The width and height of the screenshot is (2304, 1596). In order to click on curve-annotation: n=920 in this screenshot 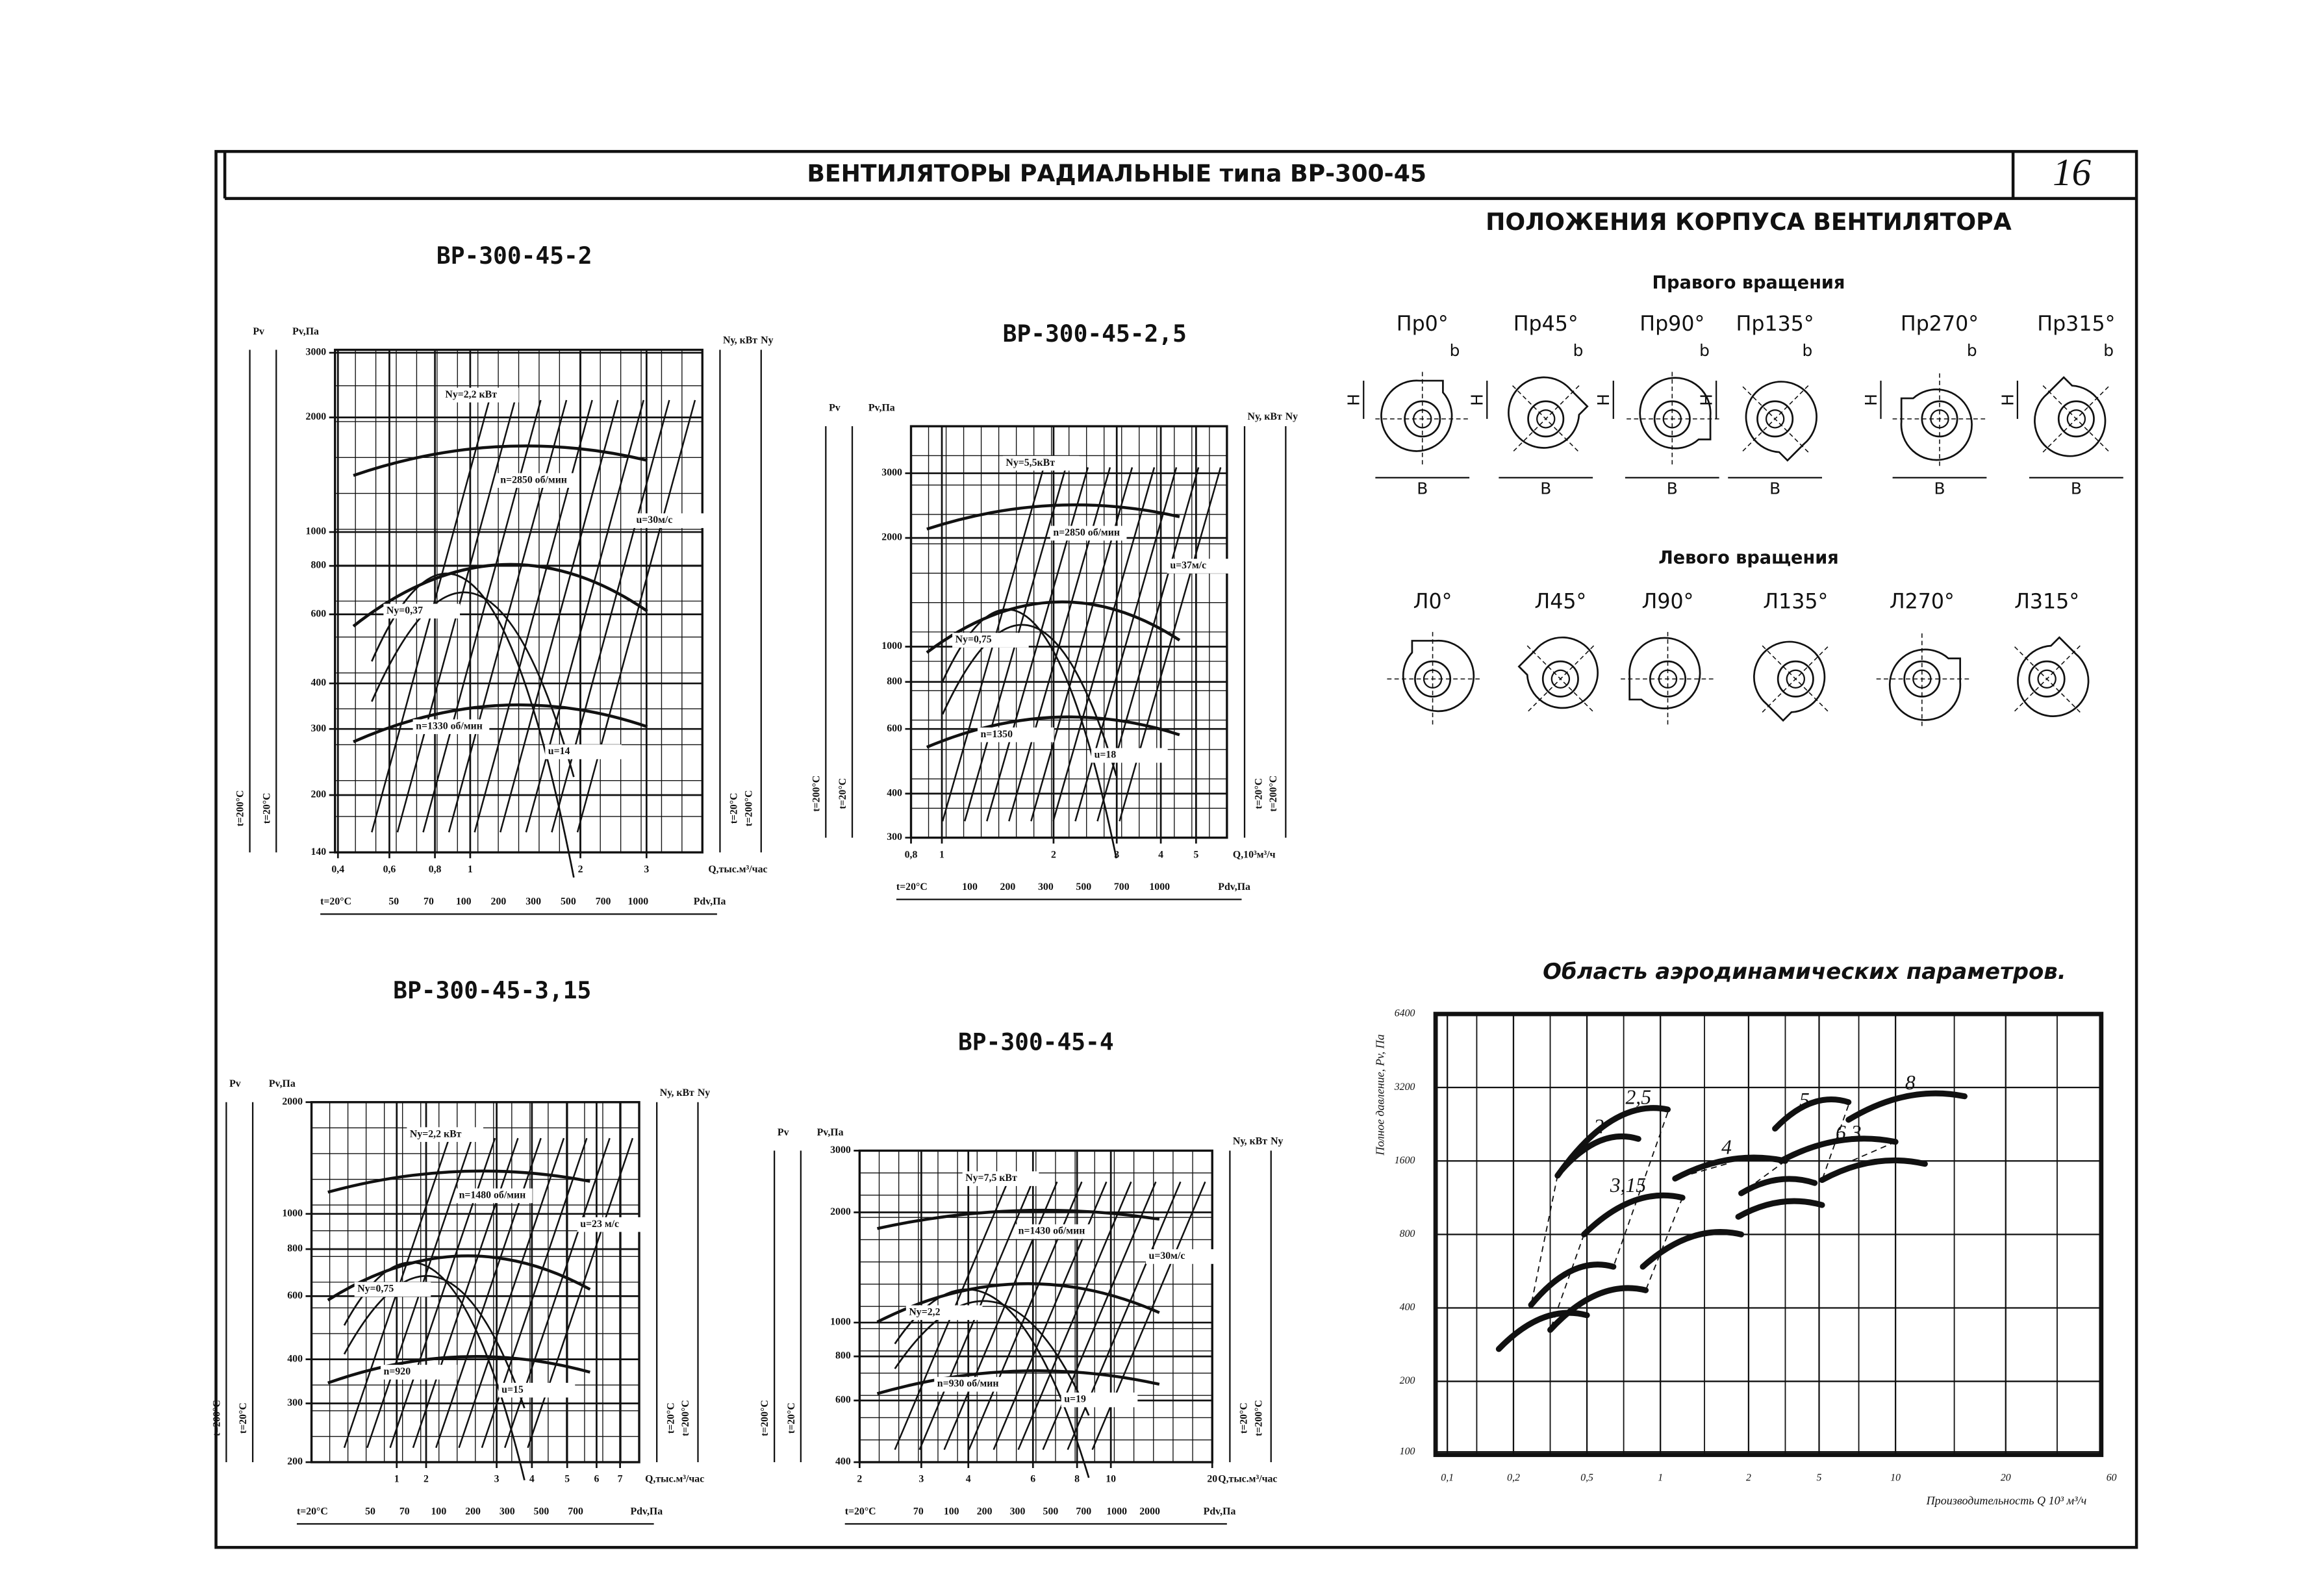, I will do `click(397, 1371)`.